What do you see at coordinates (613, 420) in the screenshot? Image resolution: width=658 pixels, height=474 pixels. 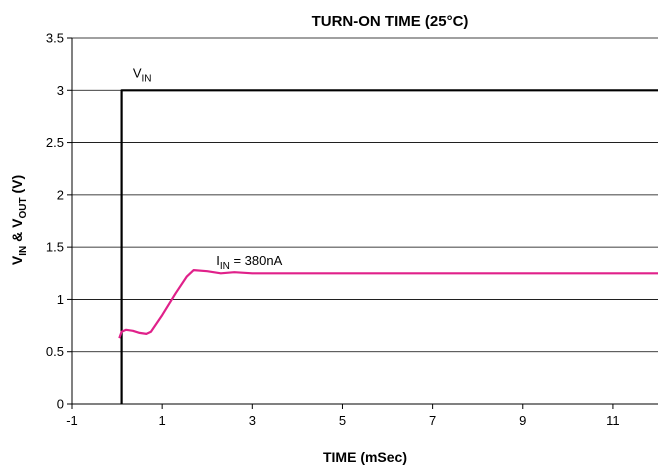 I see `x-tick-label-6: 11` at bounding box center [613, 420].